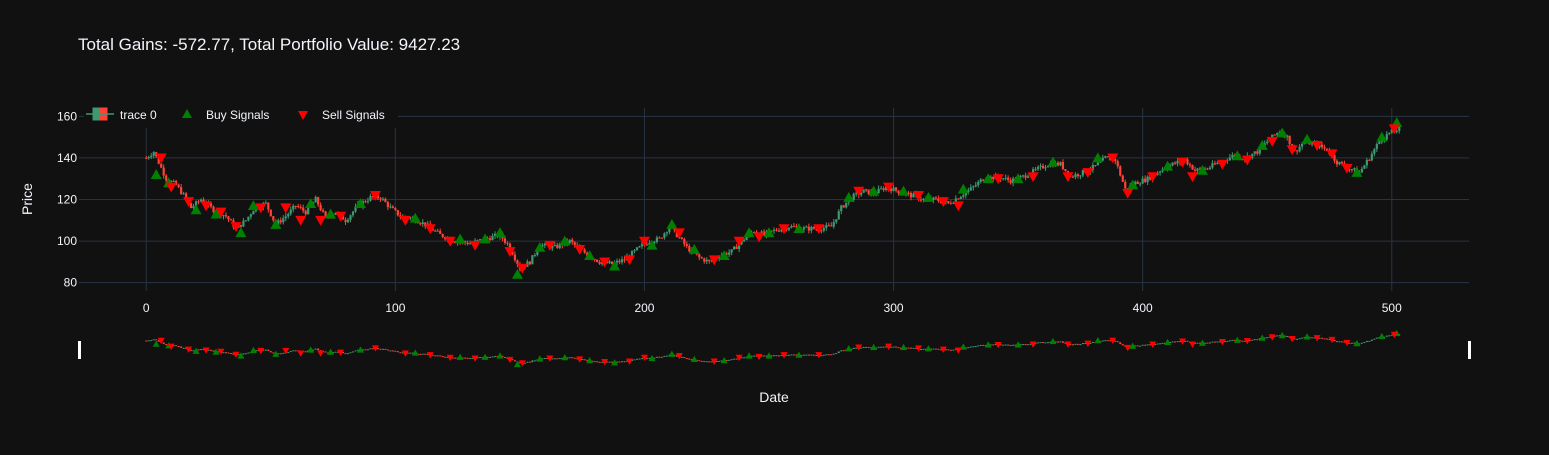  What do you see at coordinates (774, 348) in the screenshot?
I see `range-slider` at bounding box center [774, 348].